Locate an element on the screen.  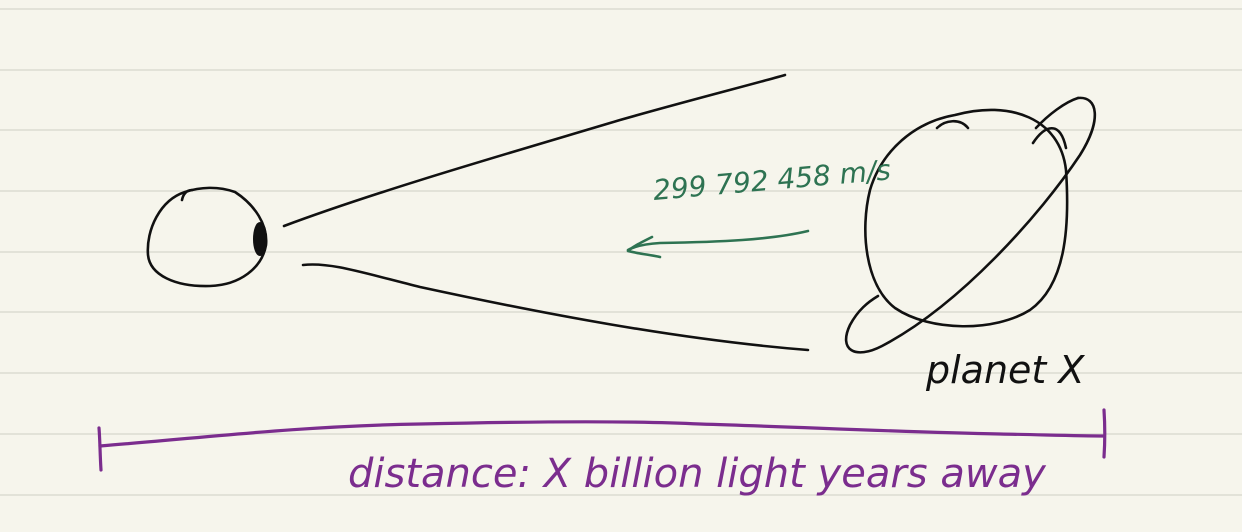
distance-scale-bar is located at coordinates (602, 440).